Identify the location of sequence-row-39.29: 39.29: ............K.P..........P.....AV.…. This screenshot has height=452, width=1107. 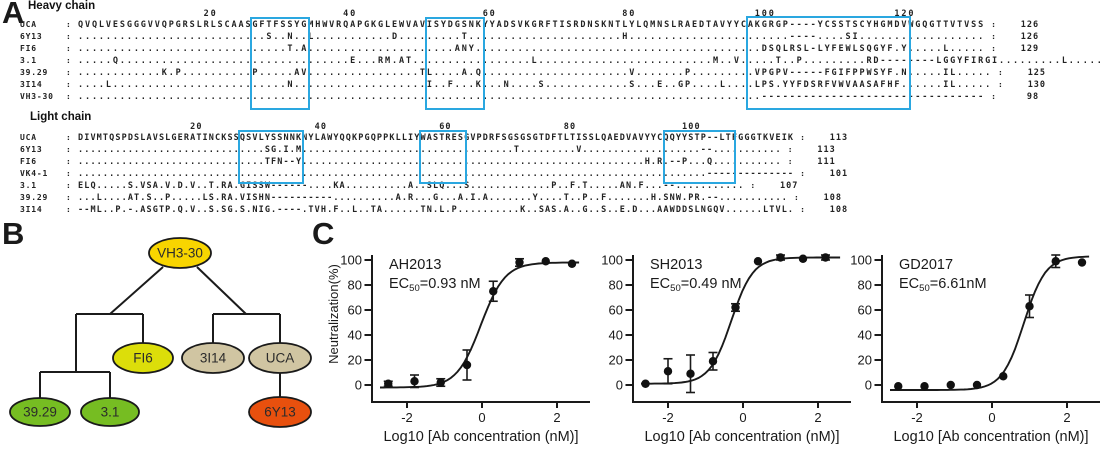
(563, 73).